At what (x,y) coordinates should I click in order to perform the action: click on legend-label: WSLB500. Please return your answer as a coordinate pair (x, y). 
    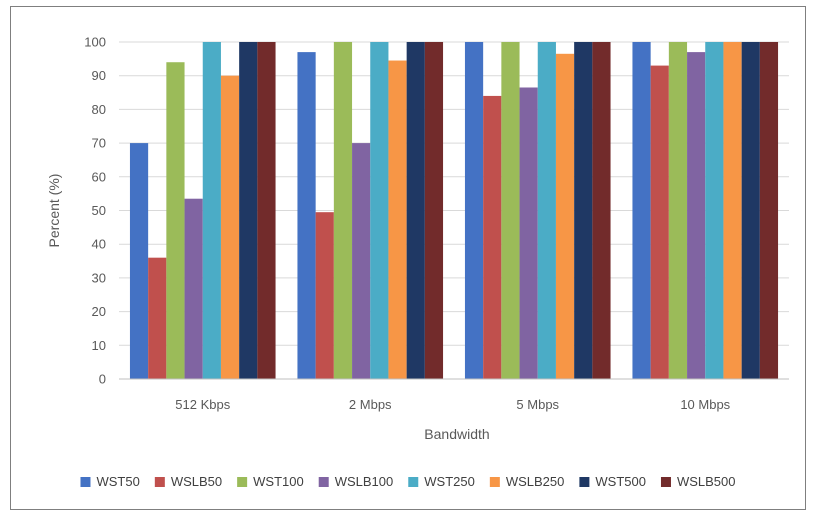
    Looking at the image, I should click on (706, 481).